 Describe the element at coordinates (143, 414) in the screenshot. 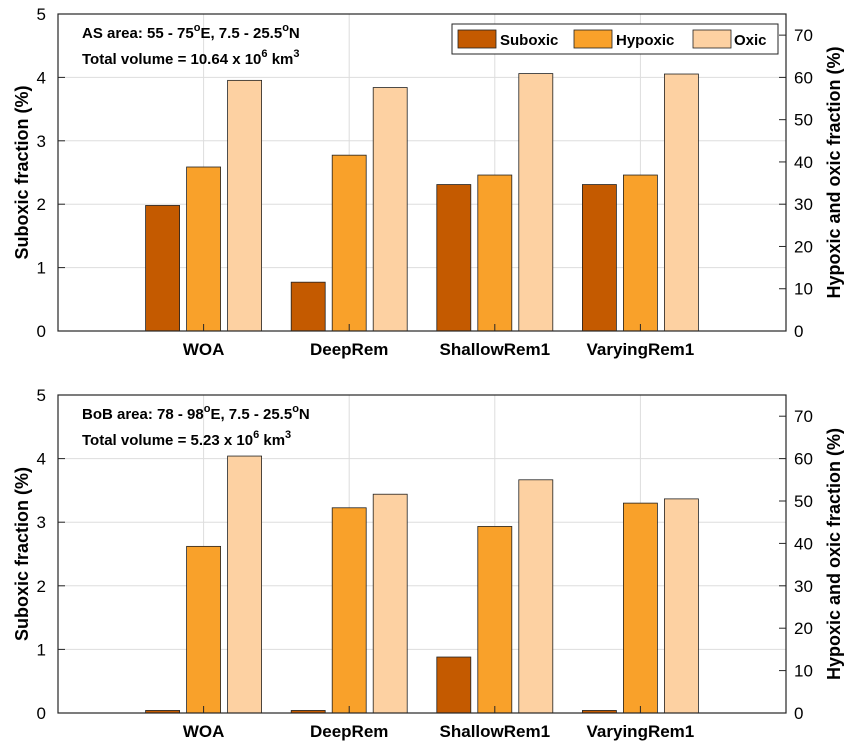

I see `annotation-part: BoB area: 78 - 98` at that location.